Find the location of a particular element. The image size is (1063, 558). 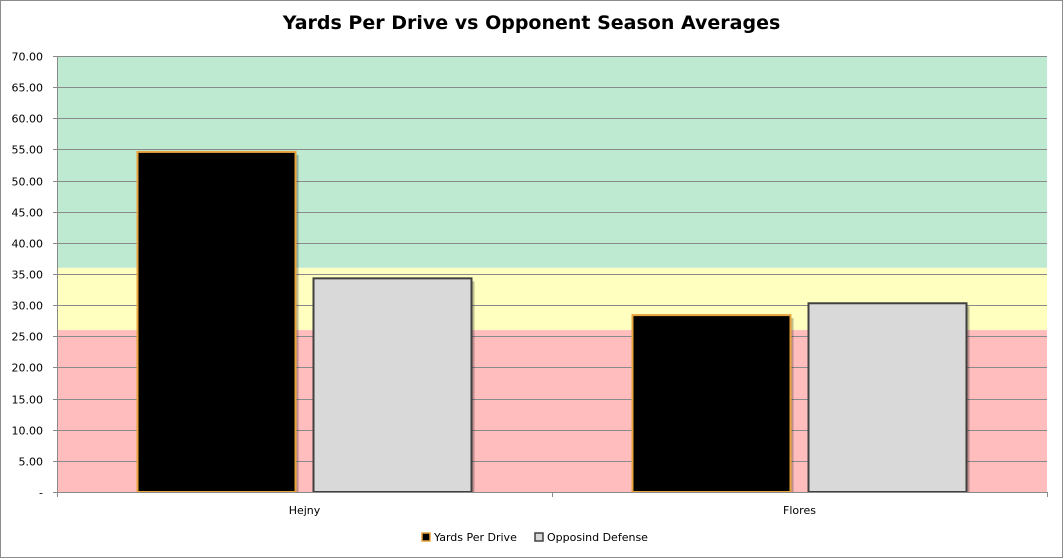

x-tick-labels: Hejny Flores is located at coordinates (552, 510).